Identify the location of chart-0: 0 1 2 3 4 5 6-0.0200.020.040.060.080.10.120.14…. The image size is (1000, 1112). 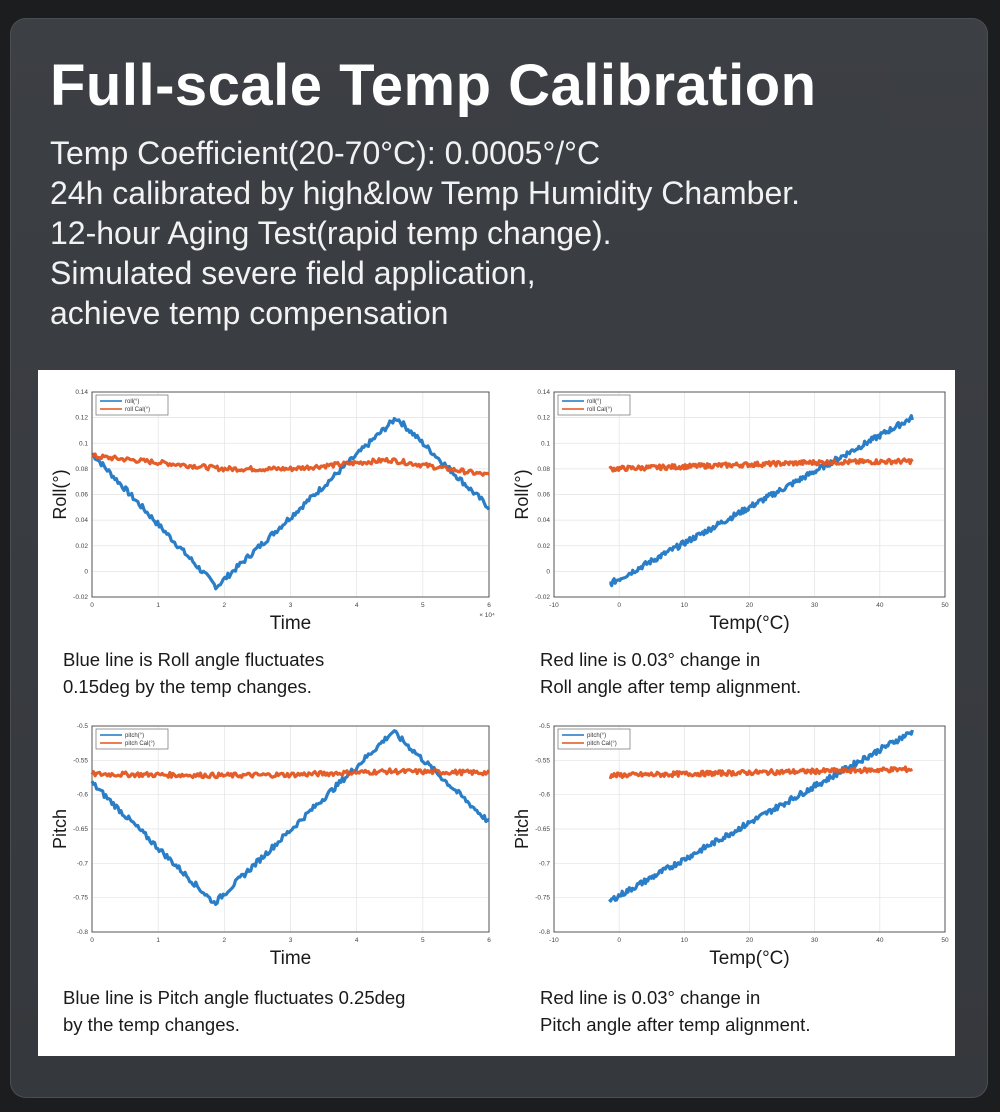
(272, 511).